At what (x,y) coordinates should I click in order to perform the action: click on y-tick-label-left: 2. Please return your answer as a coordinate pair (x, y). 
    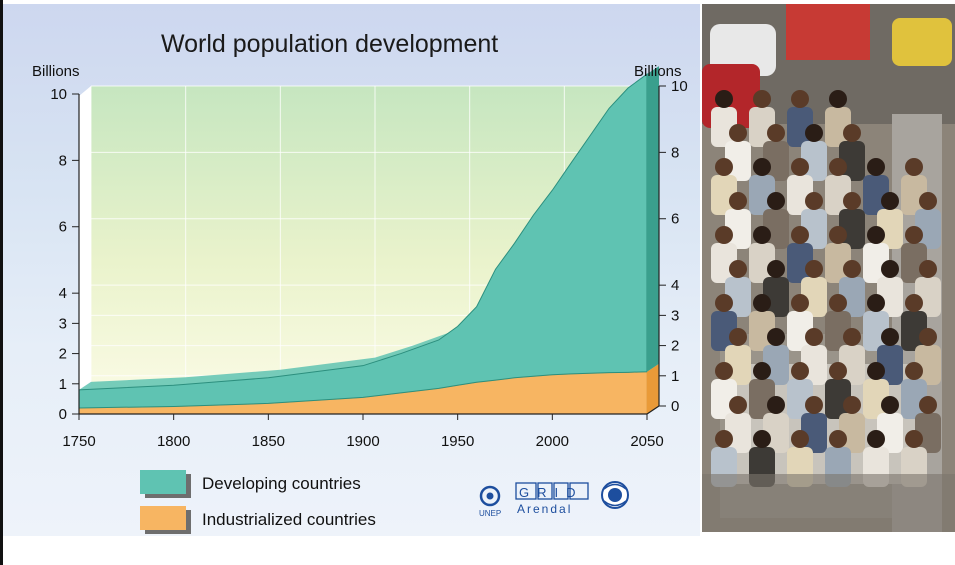
    Looking at the image, I should click on (63, 354).